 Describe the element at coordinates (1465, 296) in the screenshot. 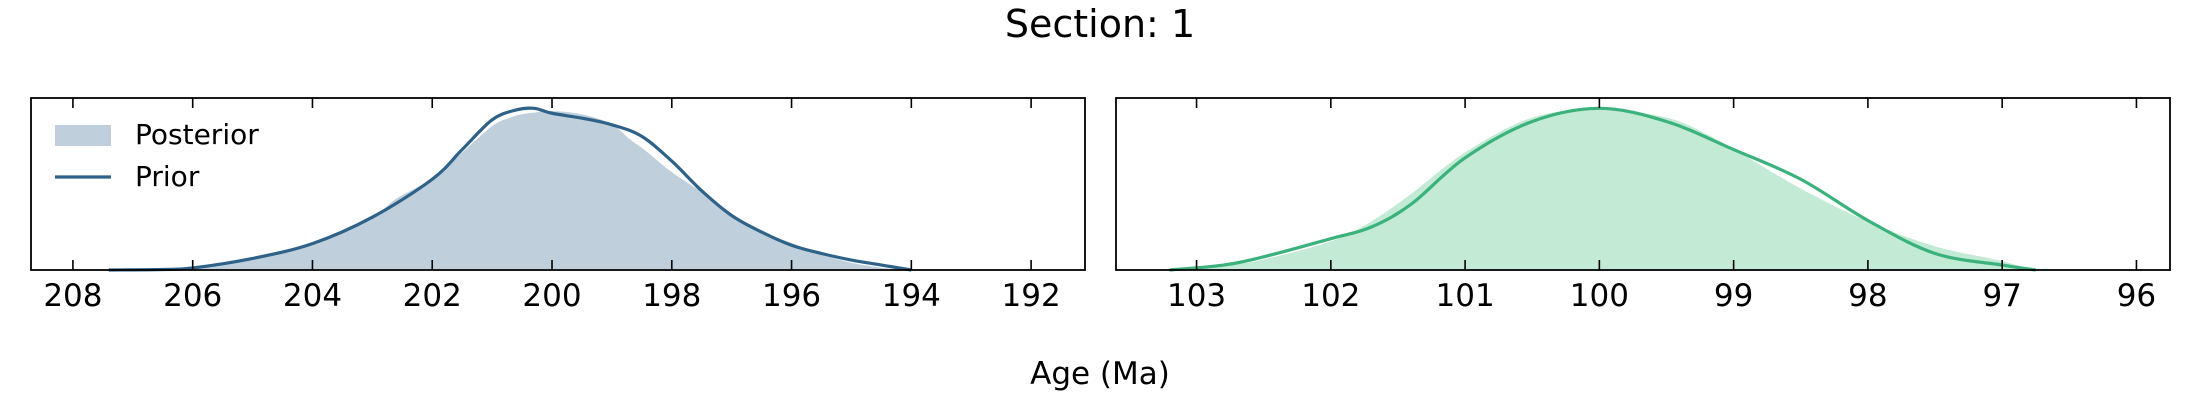

I see `x-tick-label: 101` at that location.